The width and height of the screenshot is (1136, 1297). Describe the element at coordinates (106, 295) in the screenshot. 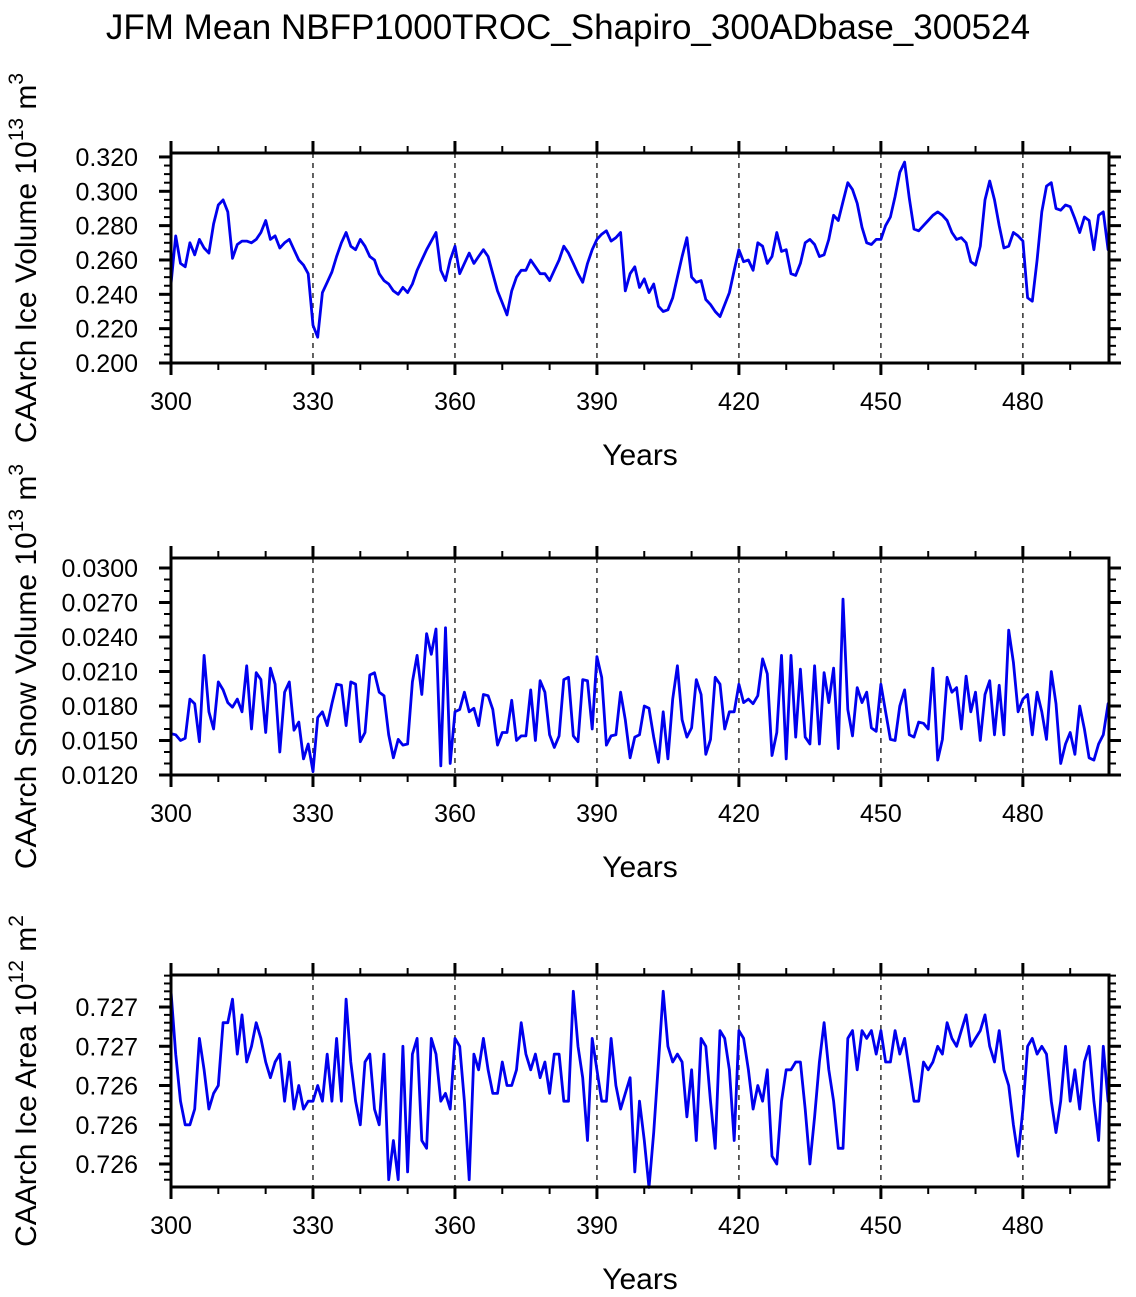

I see `y-tick-label: 0.240` at that location.